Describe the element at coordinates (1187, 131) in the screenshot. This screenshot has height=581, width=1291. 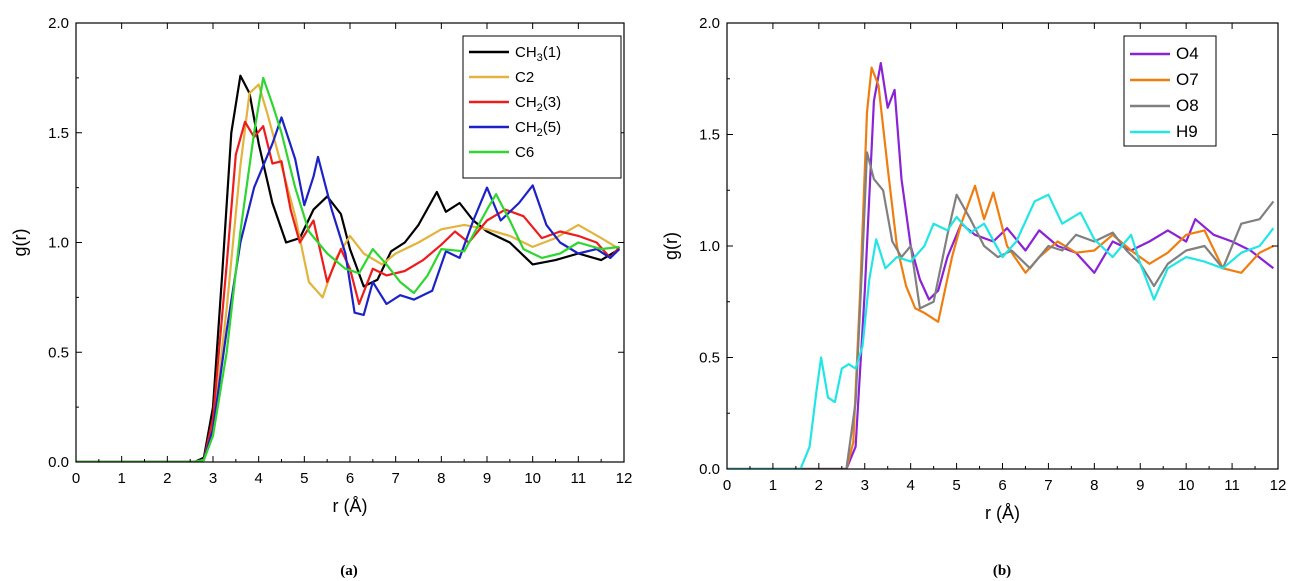
I see `legend-label: H9` at that location.